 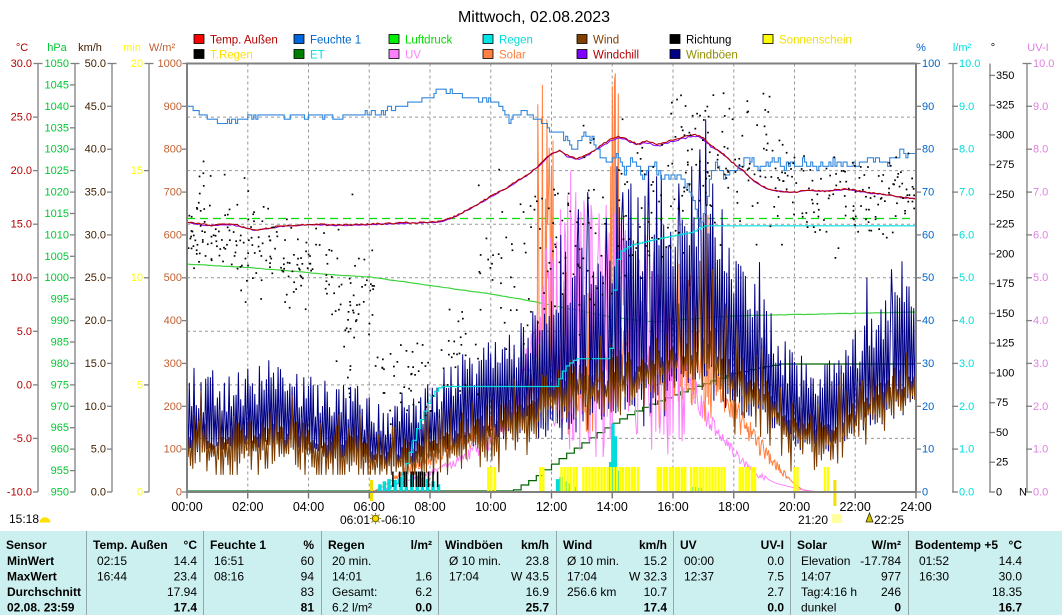 I want to click on svg-text: 150, so click(x=1005, y=314).